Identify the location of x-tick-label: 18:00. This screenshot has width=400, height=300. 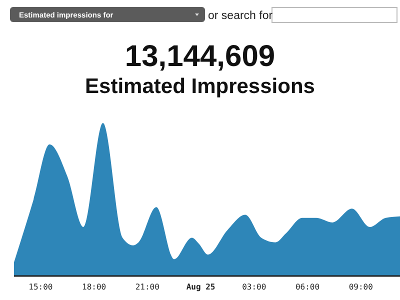
(94, 287).